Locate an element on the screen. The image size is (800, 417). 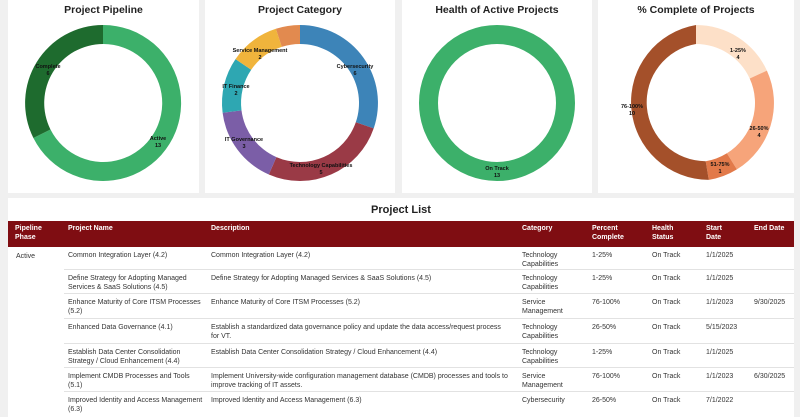
pct-26-50-label: 26-50% is located at coordinates (759, 129).